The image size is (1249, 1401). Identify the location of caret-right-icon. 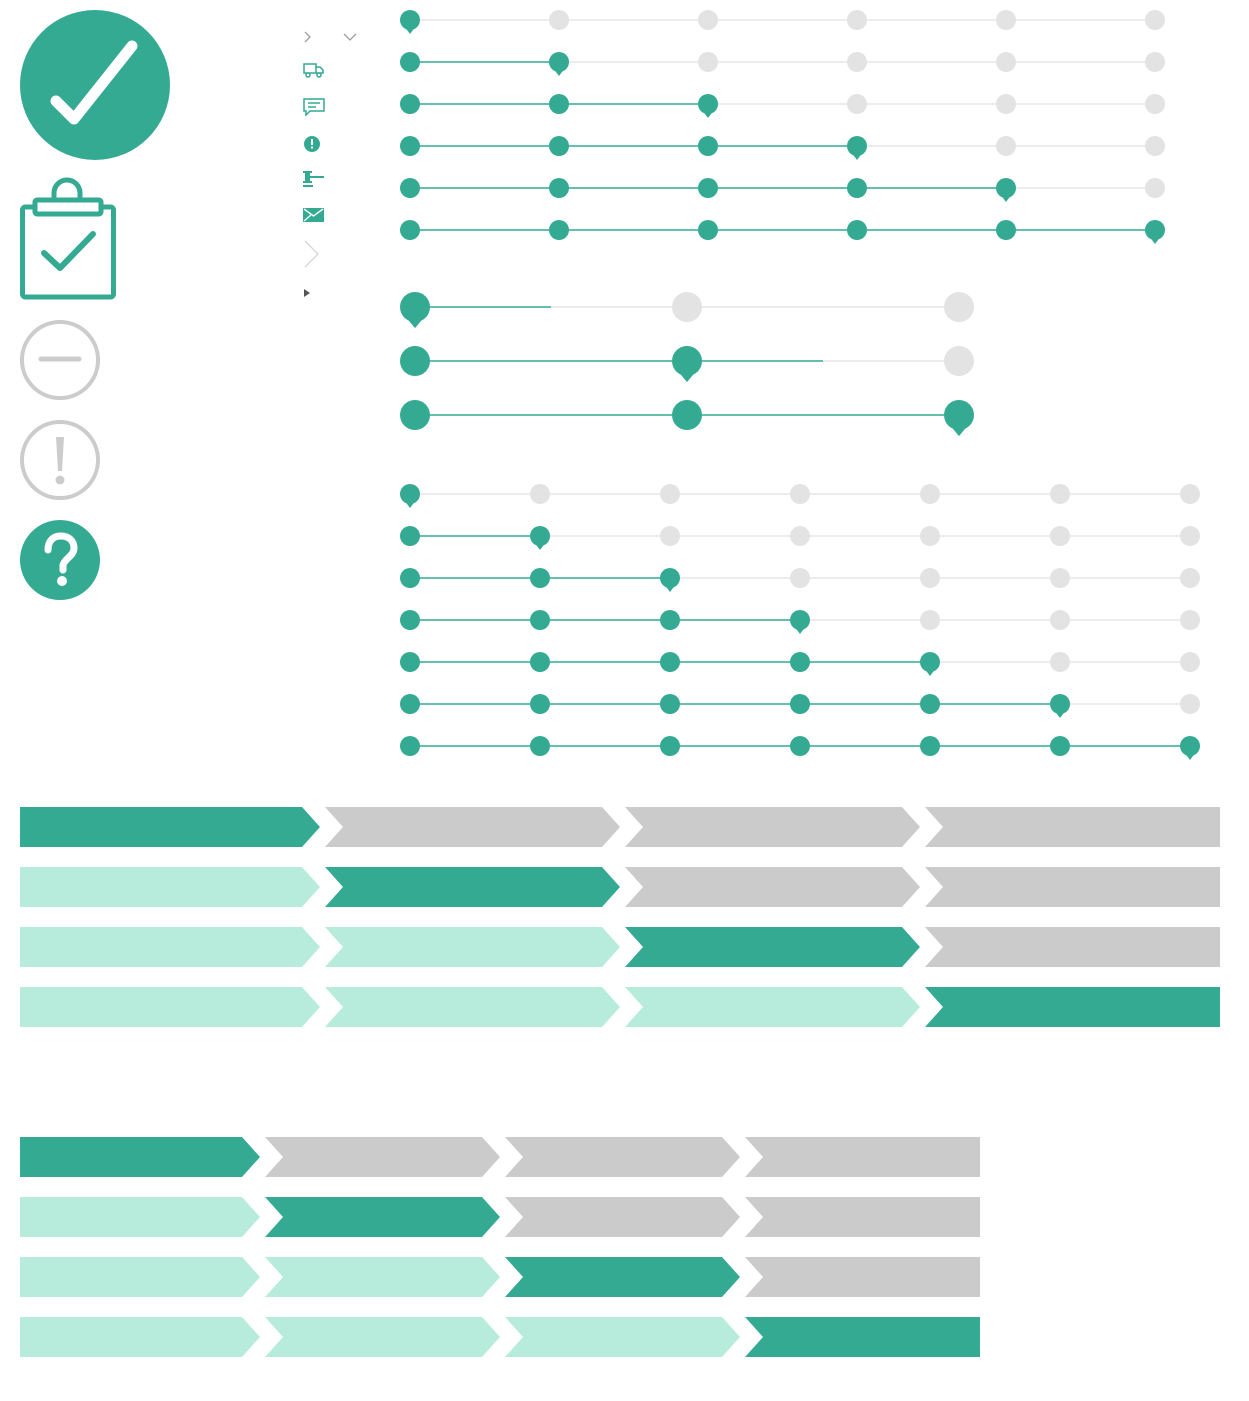
(308, 293).